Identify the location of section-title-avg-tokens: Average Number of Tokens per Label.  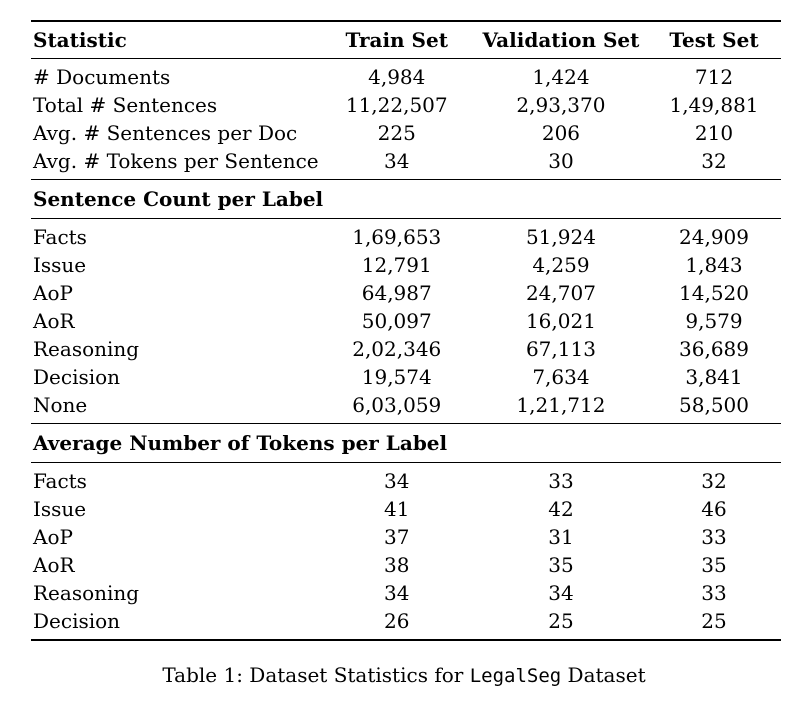
(240, 443).